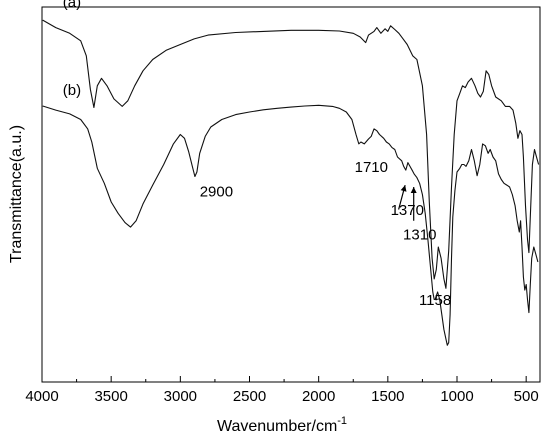 The height and width of the screenshot is (439, 550). I want to click on peak-label: 1158, so click(435, 300).